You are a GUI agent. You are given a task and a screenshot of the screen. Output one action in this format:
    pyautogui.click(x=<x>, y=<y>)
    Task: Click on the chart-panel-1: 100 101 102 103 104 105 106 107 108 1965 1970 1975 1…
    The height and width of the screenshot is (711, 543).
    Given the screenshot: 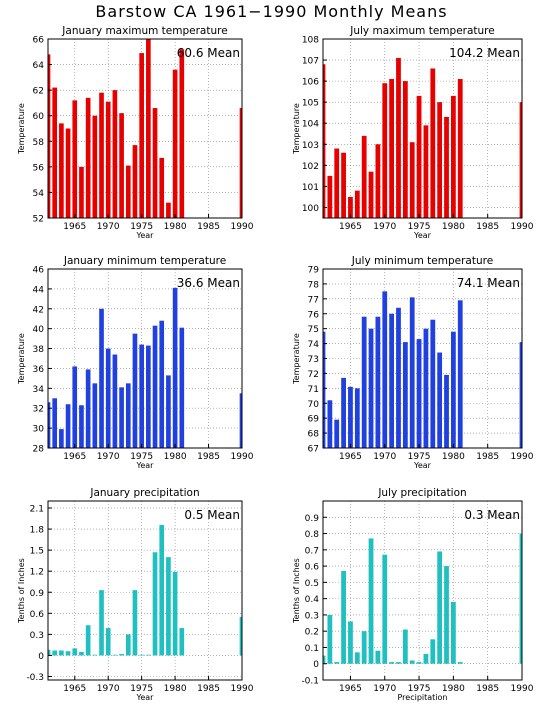 What is the action you would take?
    pyautogui.click(x=413, y=132)
    